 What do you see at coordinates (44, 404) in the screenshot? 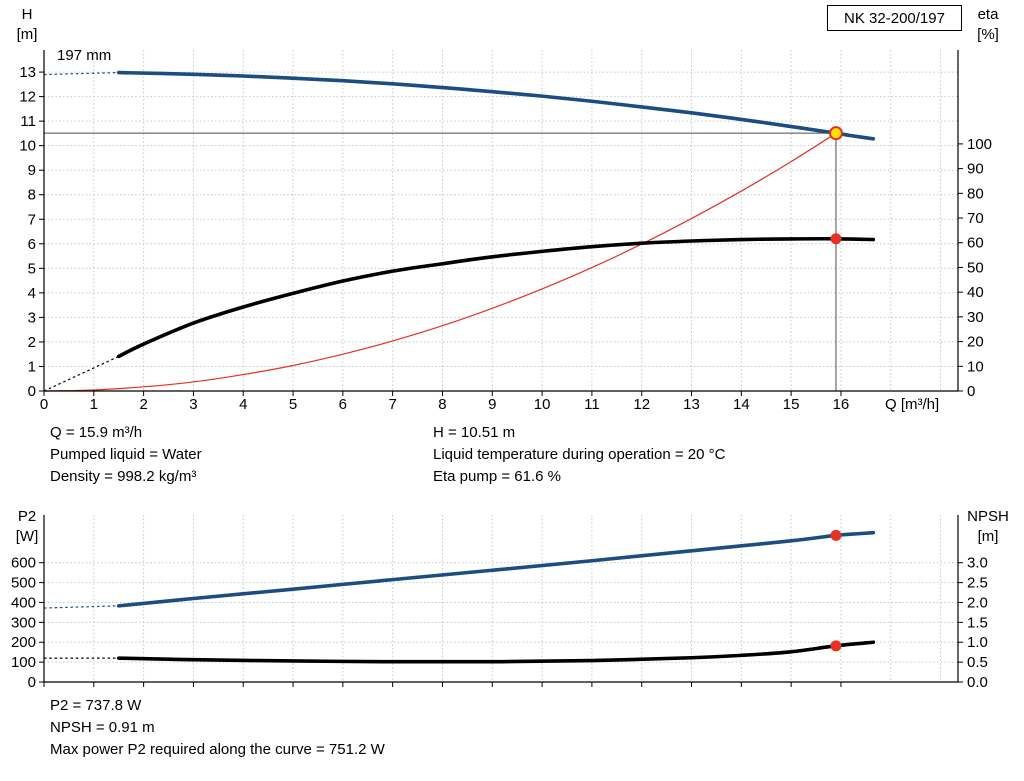
I see `x-tick-label: 0` at bounding box center [44, 404].